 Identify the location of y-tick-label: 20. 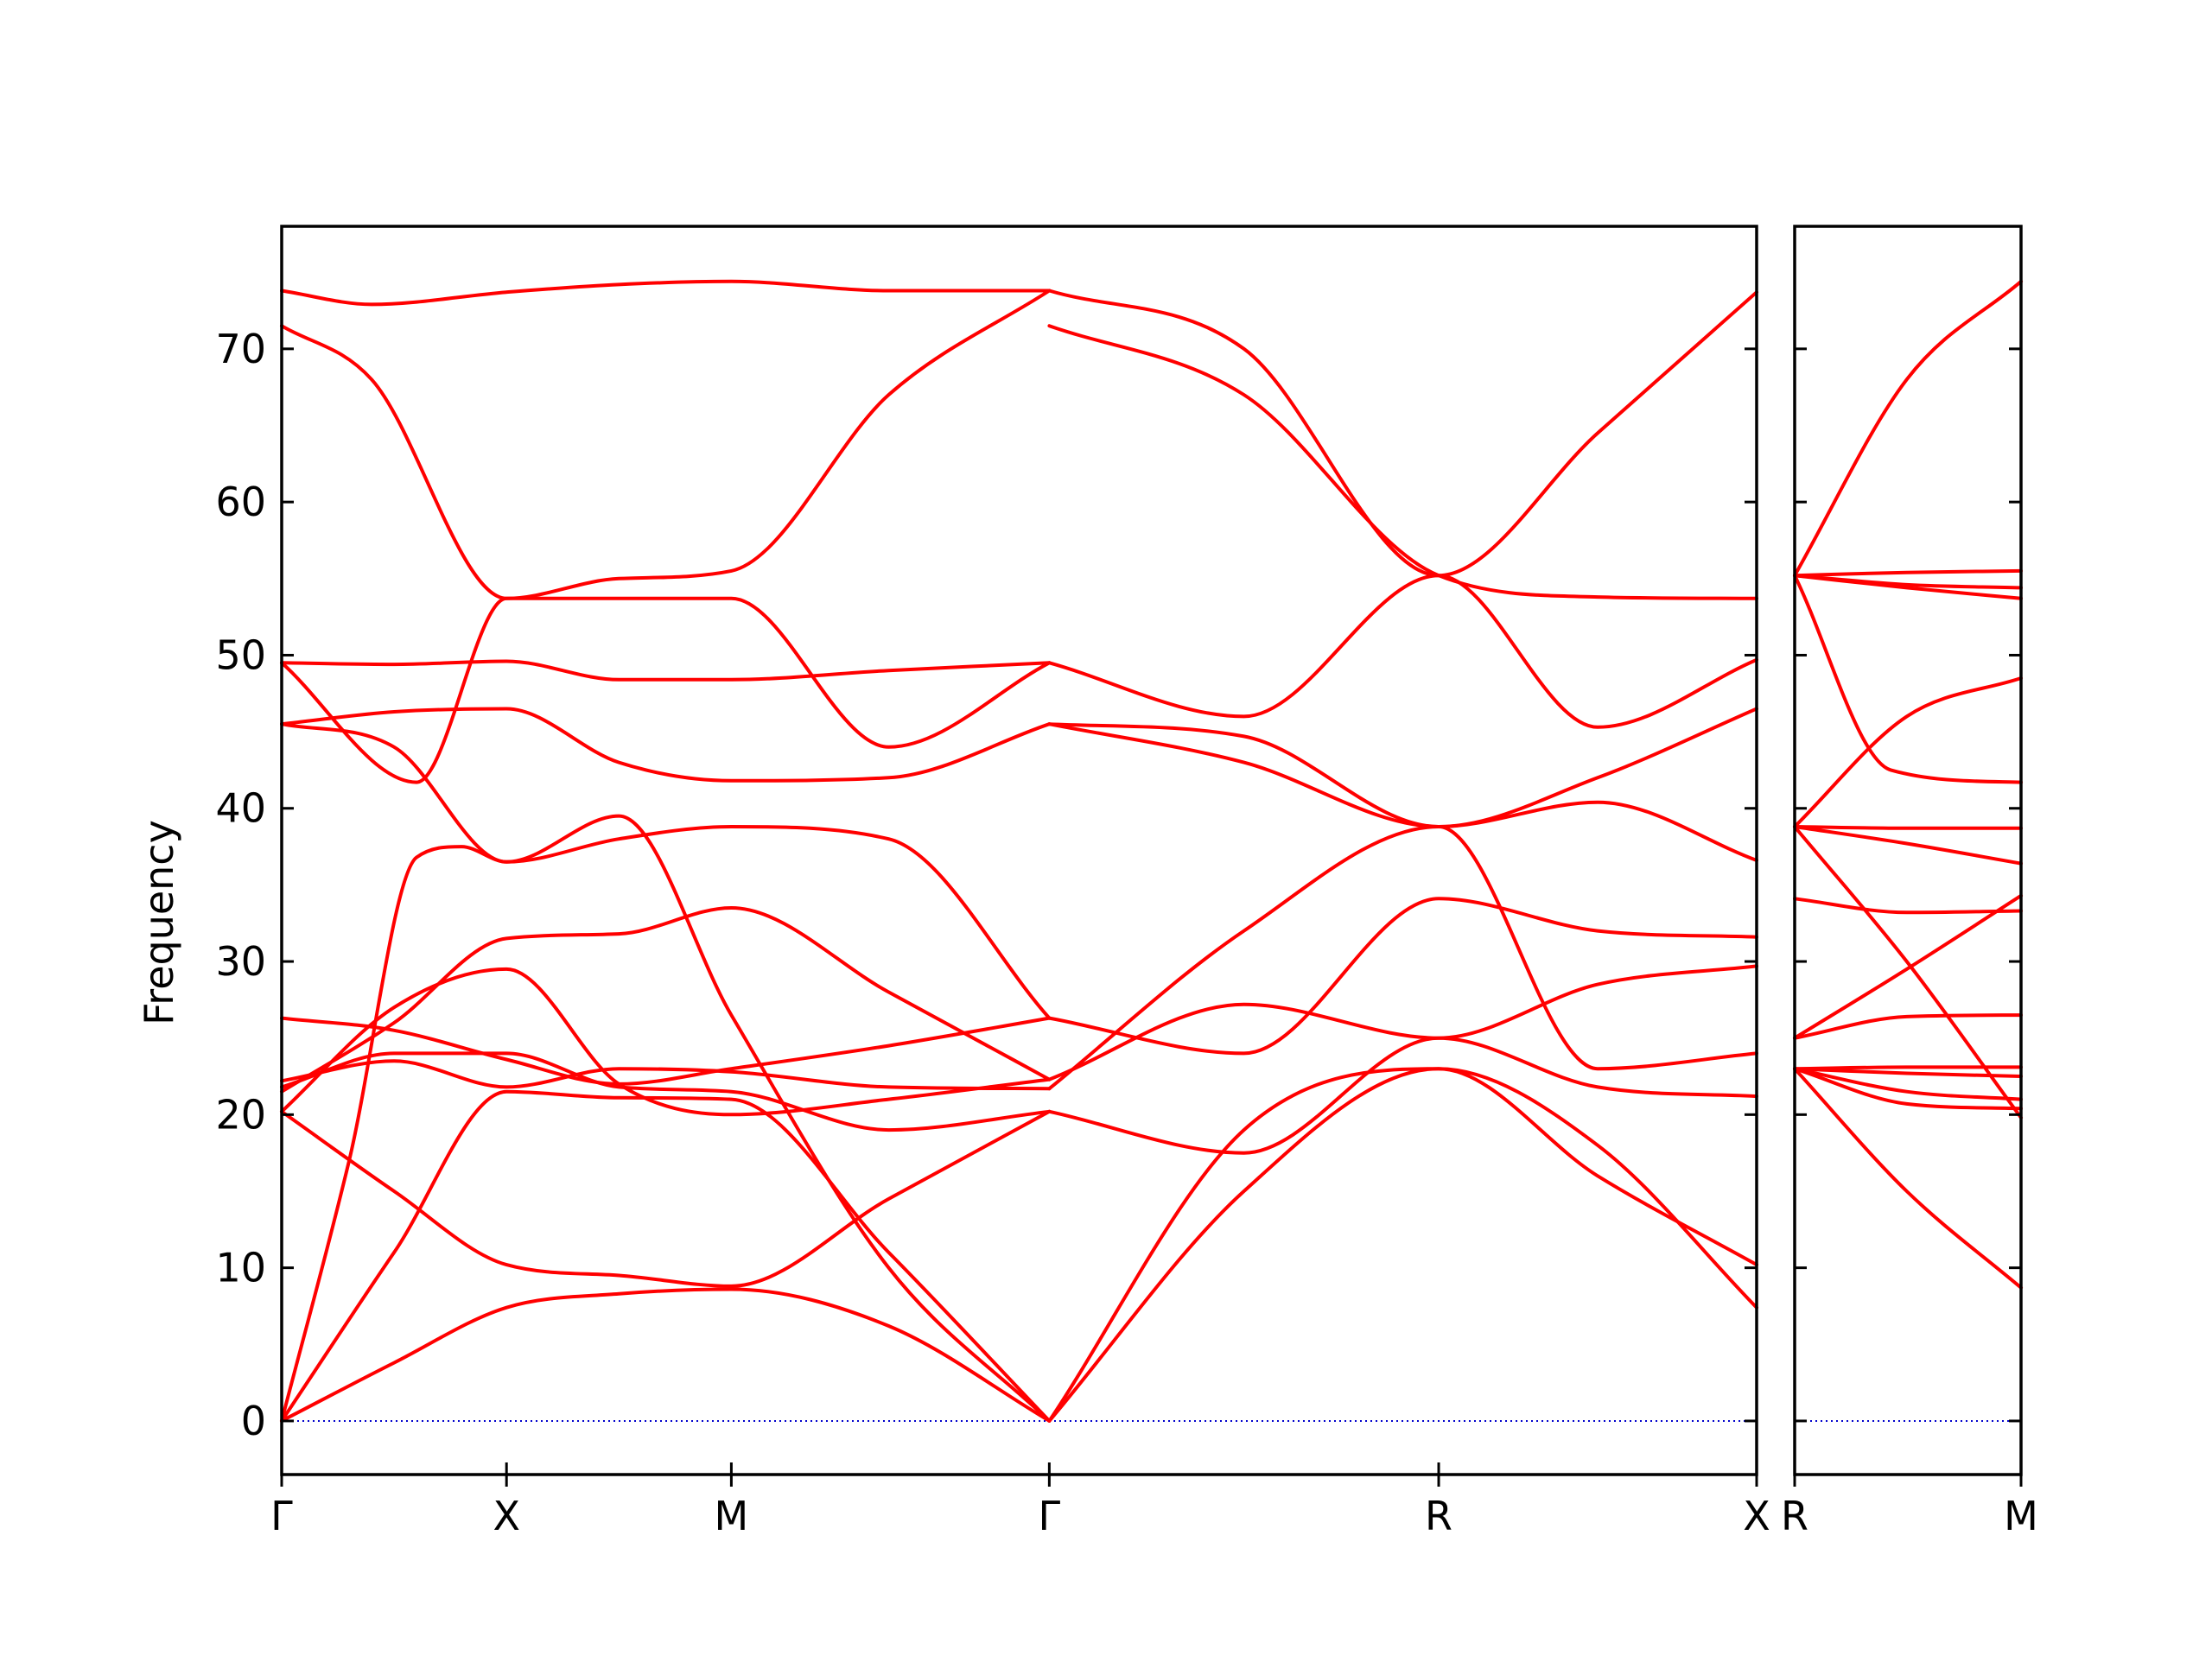
(240, 1114).